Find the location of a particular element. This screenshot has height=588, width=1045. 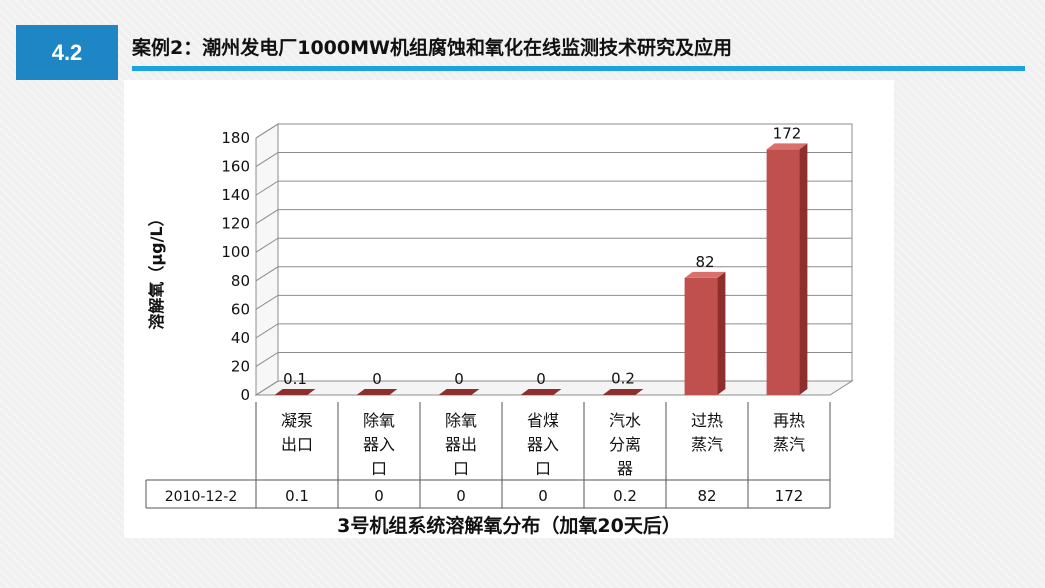

series-name: 2010-12-2 is located at coordinates (201, 497).